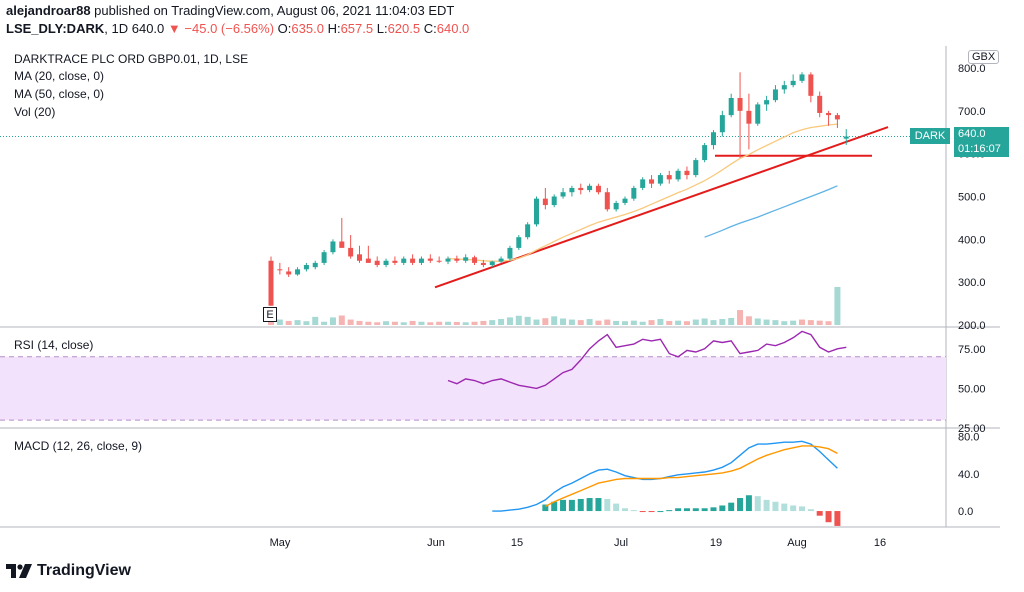  Describe the element at coordinates (334, 28) in the screenshot. I see `high-label: H:` at that location.